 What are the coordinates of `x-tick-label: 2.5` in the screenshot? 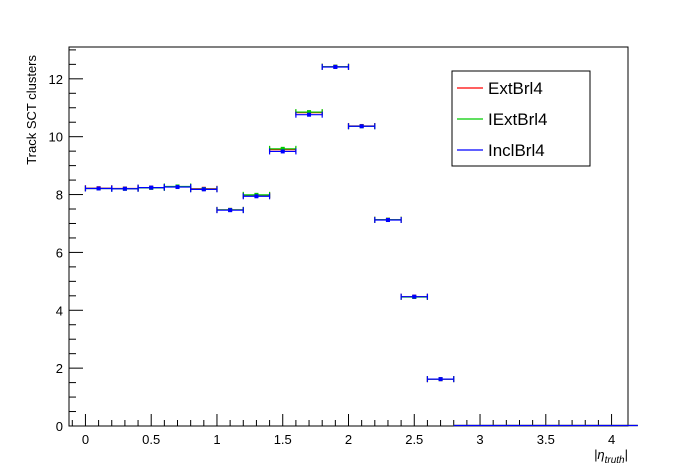 It's located at (414, 439).